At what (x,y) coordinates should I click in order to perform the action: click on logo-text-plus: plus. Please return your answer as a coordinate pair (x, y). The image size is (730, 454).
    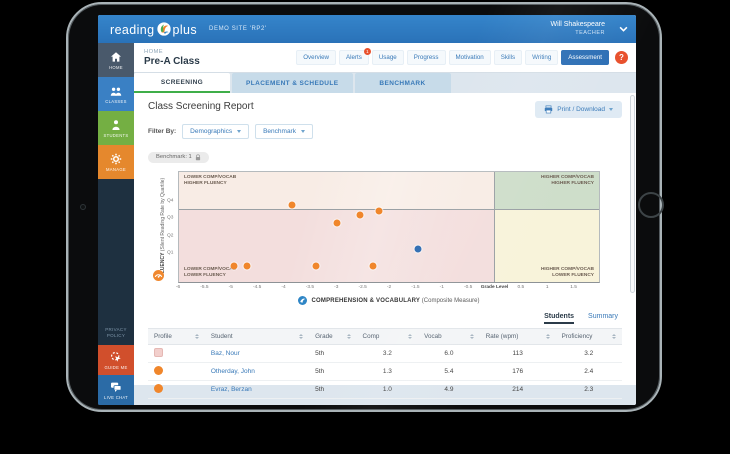
    Looking at the image, I should click on (185, 29).